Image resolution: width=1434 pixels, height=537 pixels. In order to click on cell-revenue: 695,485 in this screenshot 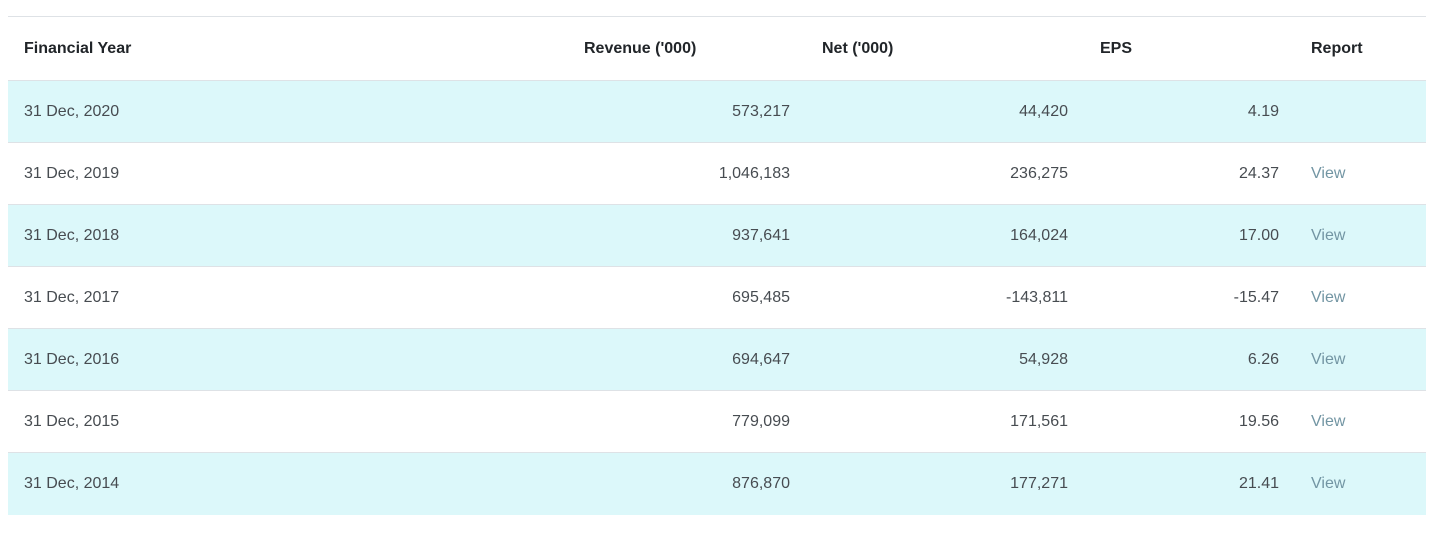, I will do `click(687, 297)`.